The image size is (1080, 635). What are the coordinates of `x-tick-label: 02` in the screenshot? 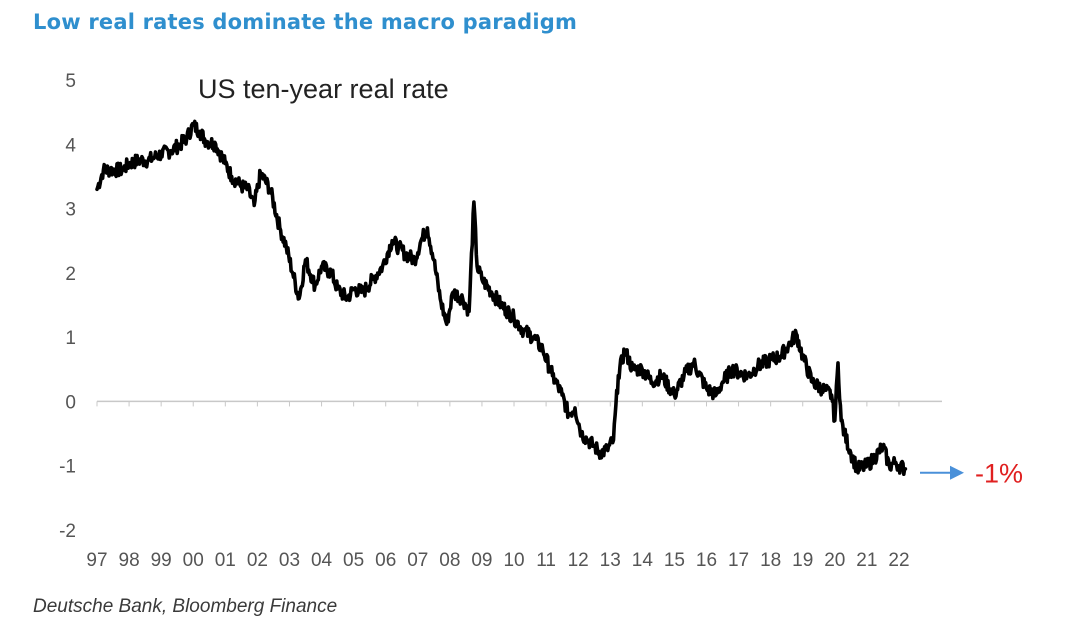 It's located at (257, 560).